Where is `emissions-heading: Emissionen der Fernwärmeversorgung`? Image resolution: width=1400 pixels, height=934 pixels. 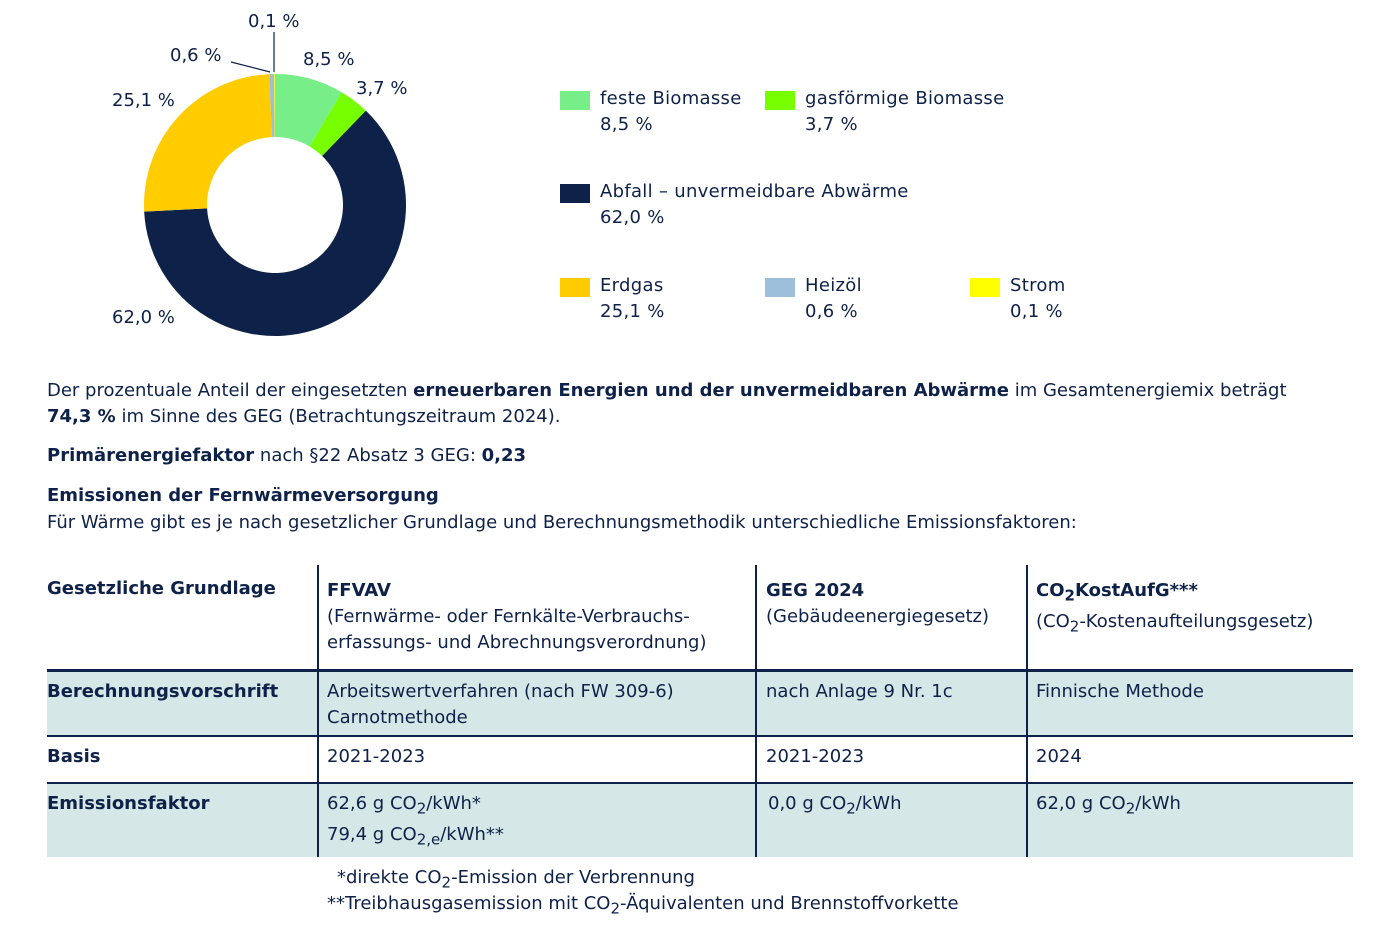
emissions-heading: Emissionen der Fernwärmeversorgung is located at coordinates (243, 496).